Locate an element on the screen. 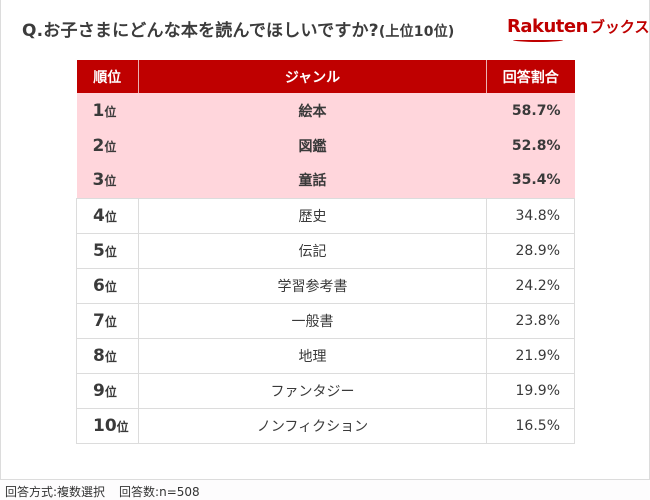 This screenshot has height=500, width=650. table-row: 4位 歴史 34.8% is located at coordinates (325, 215).